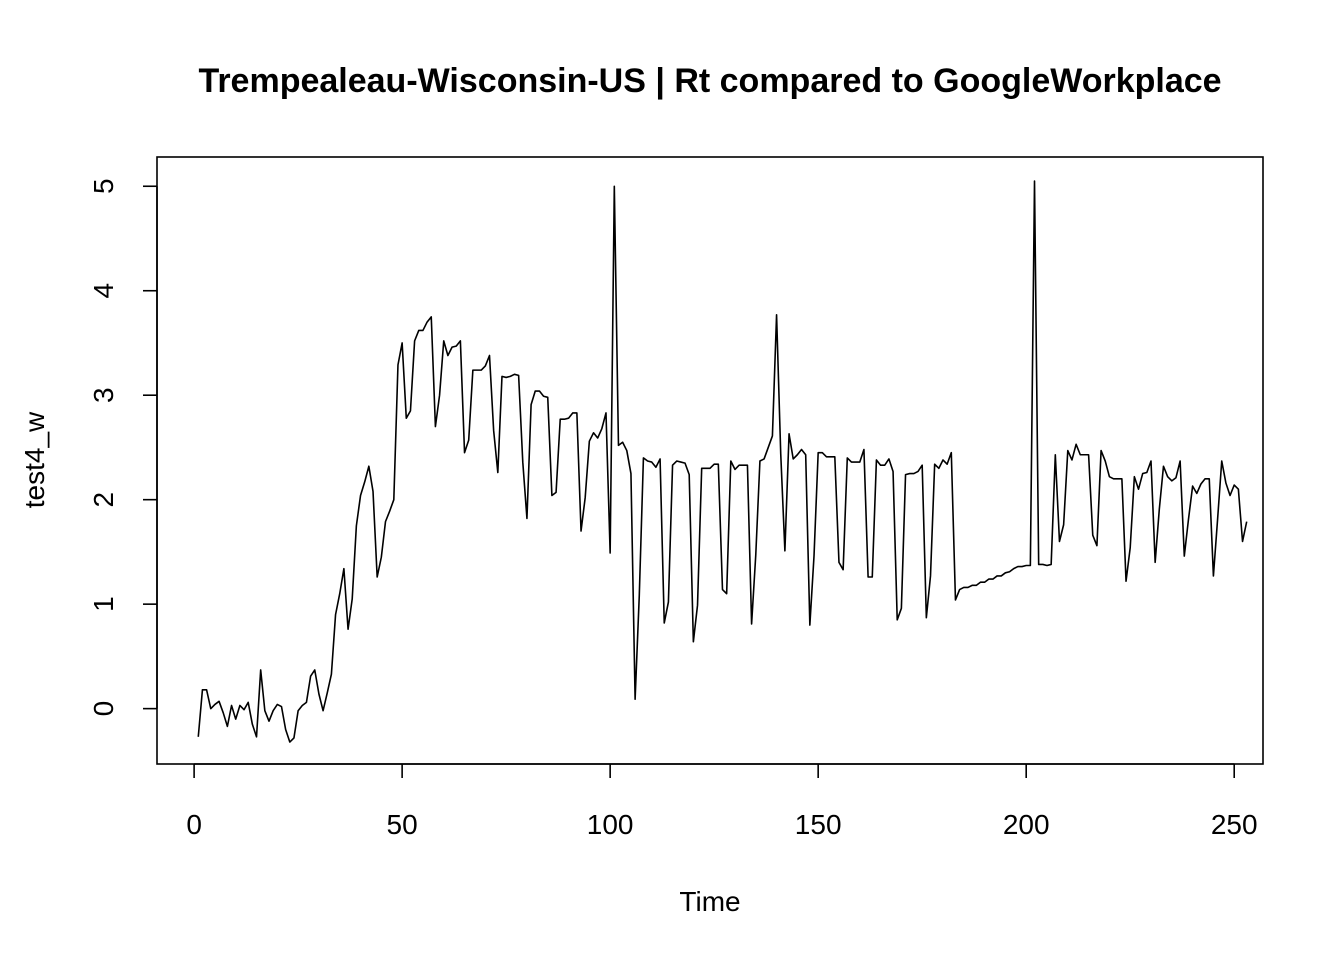 The image size is (1344, 960). I want to click on x-tick-label: 50, so click(402, 824).